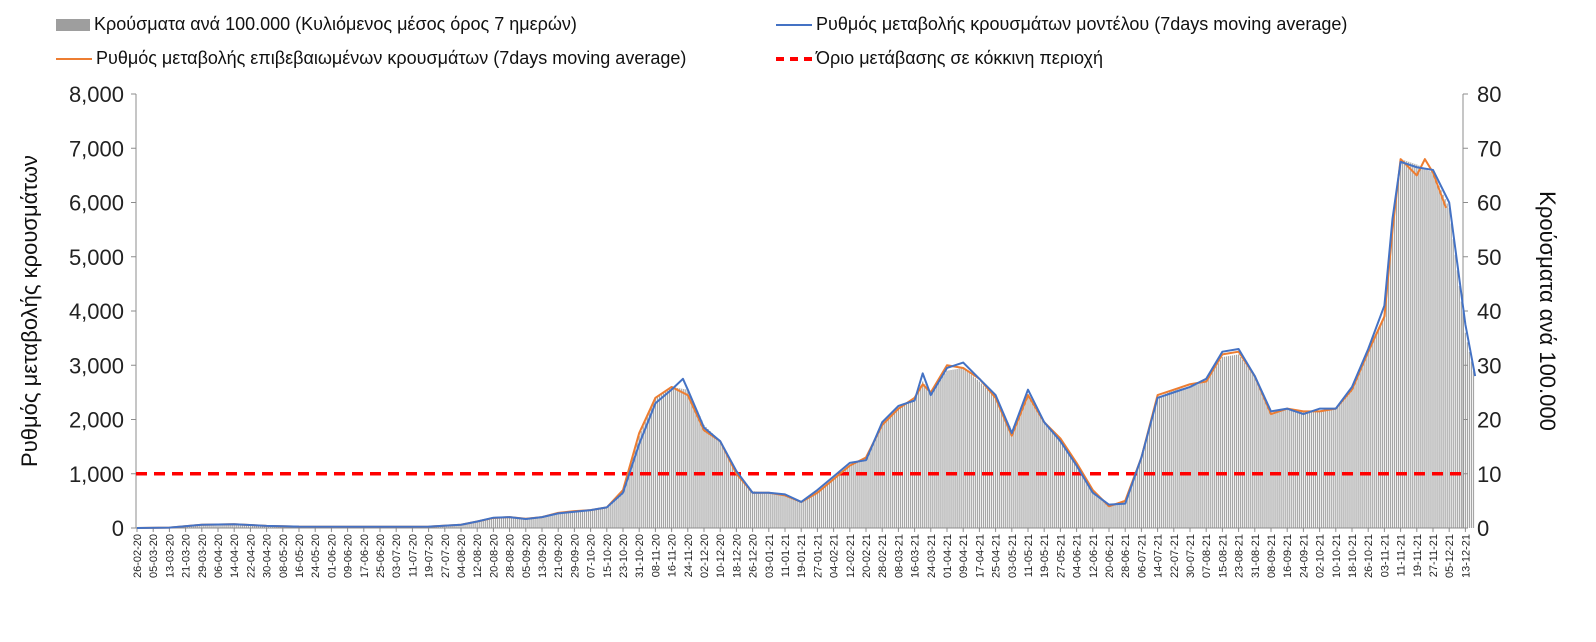  Describe the element at coordinates (1126, 556) in the screenshot. I see `x-axis-tick-label: 28-06-21` at that location.